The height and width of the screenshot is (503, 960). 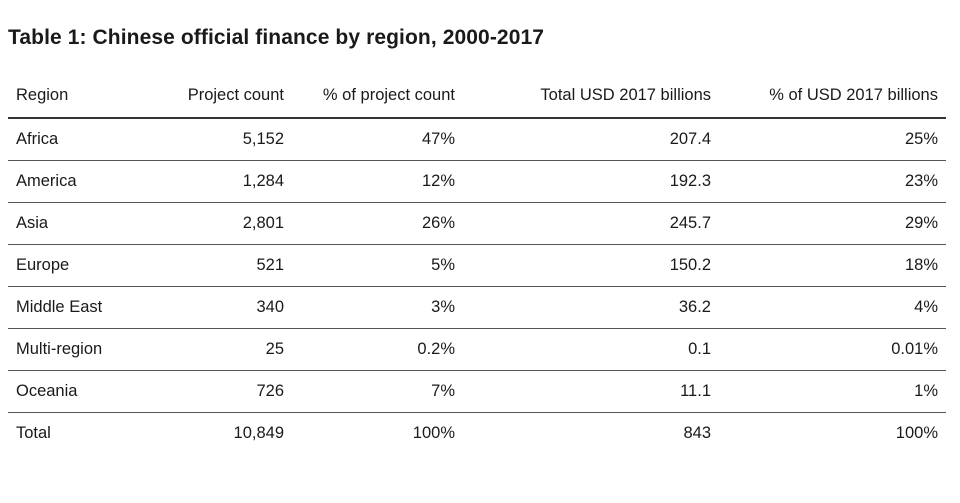 I want to click on header-pct-project-count: % of project count, so click(x=369, y=96).